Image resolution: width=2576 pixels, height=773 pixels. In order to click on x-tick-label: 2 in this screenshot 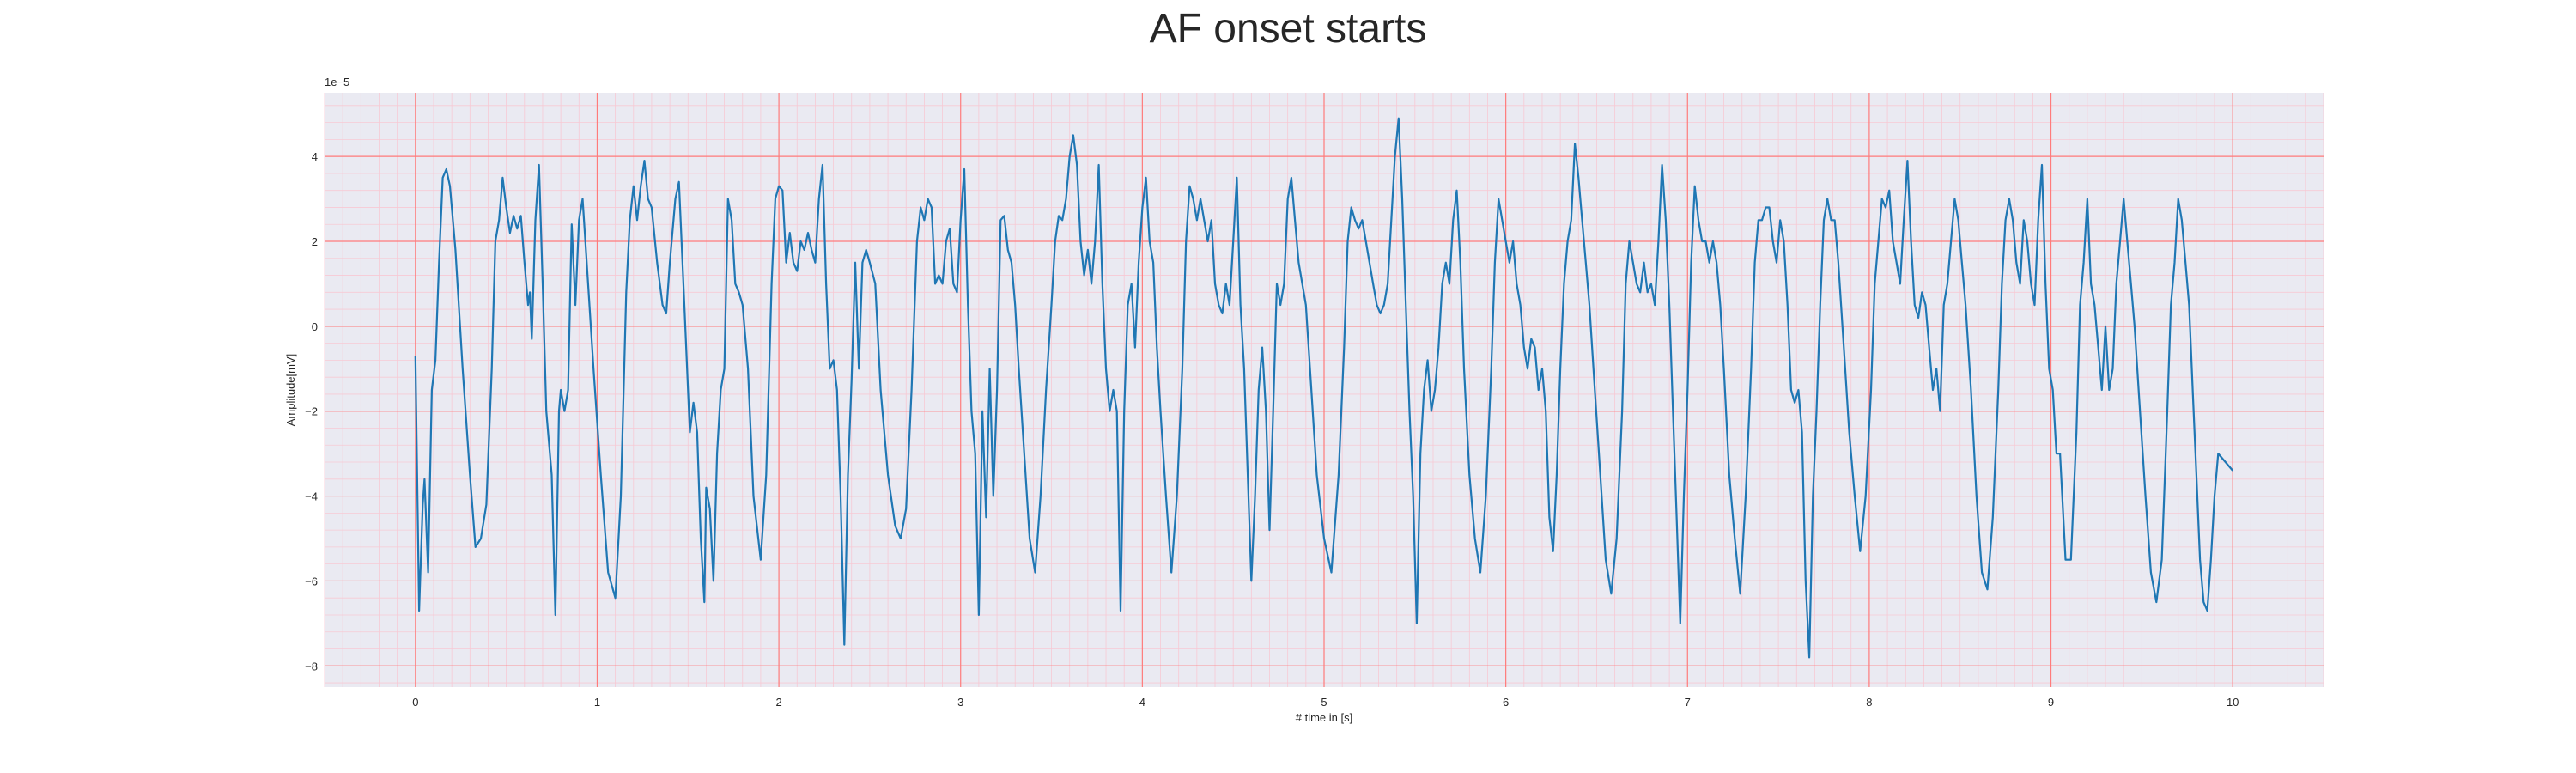, I will do `click(778, 702)`.